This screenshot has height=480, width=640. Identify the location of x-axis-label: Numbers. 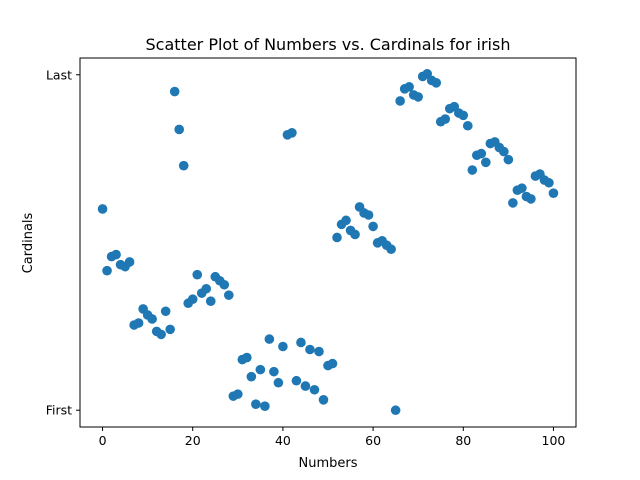
(328, 463).